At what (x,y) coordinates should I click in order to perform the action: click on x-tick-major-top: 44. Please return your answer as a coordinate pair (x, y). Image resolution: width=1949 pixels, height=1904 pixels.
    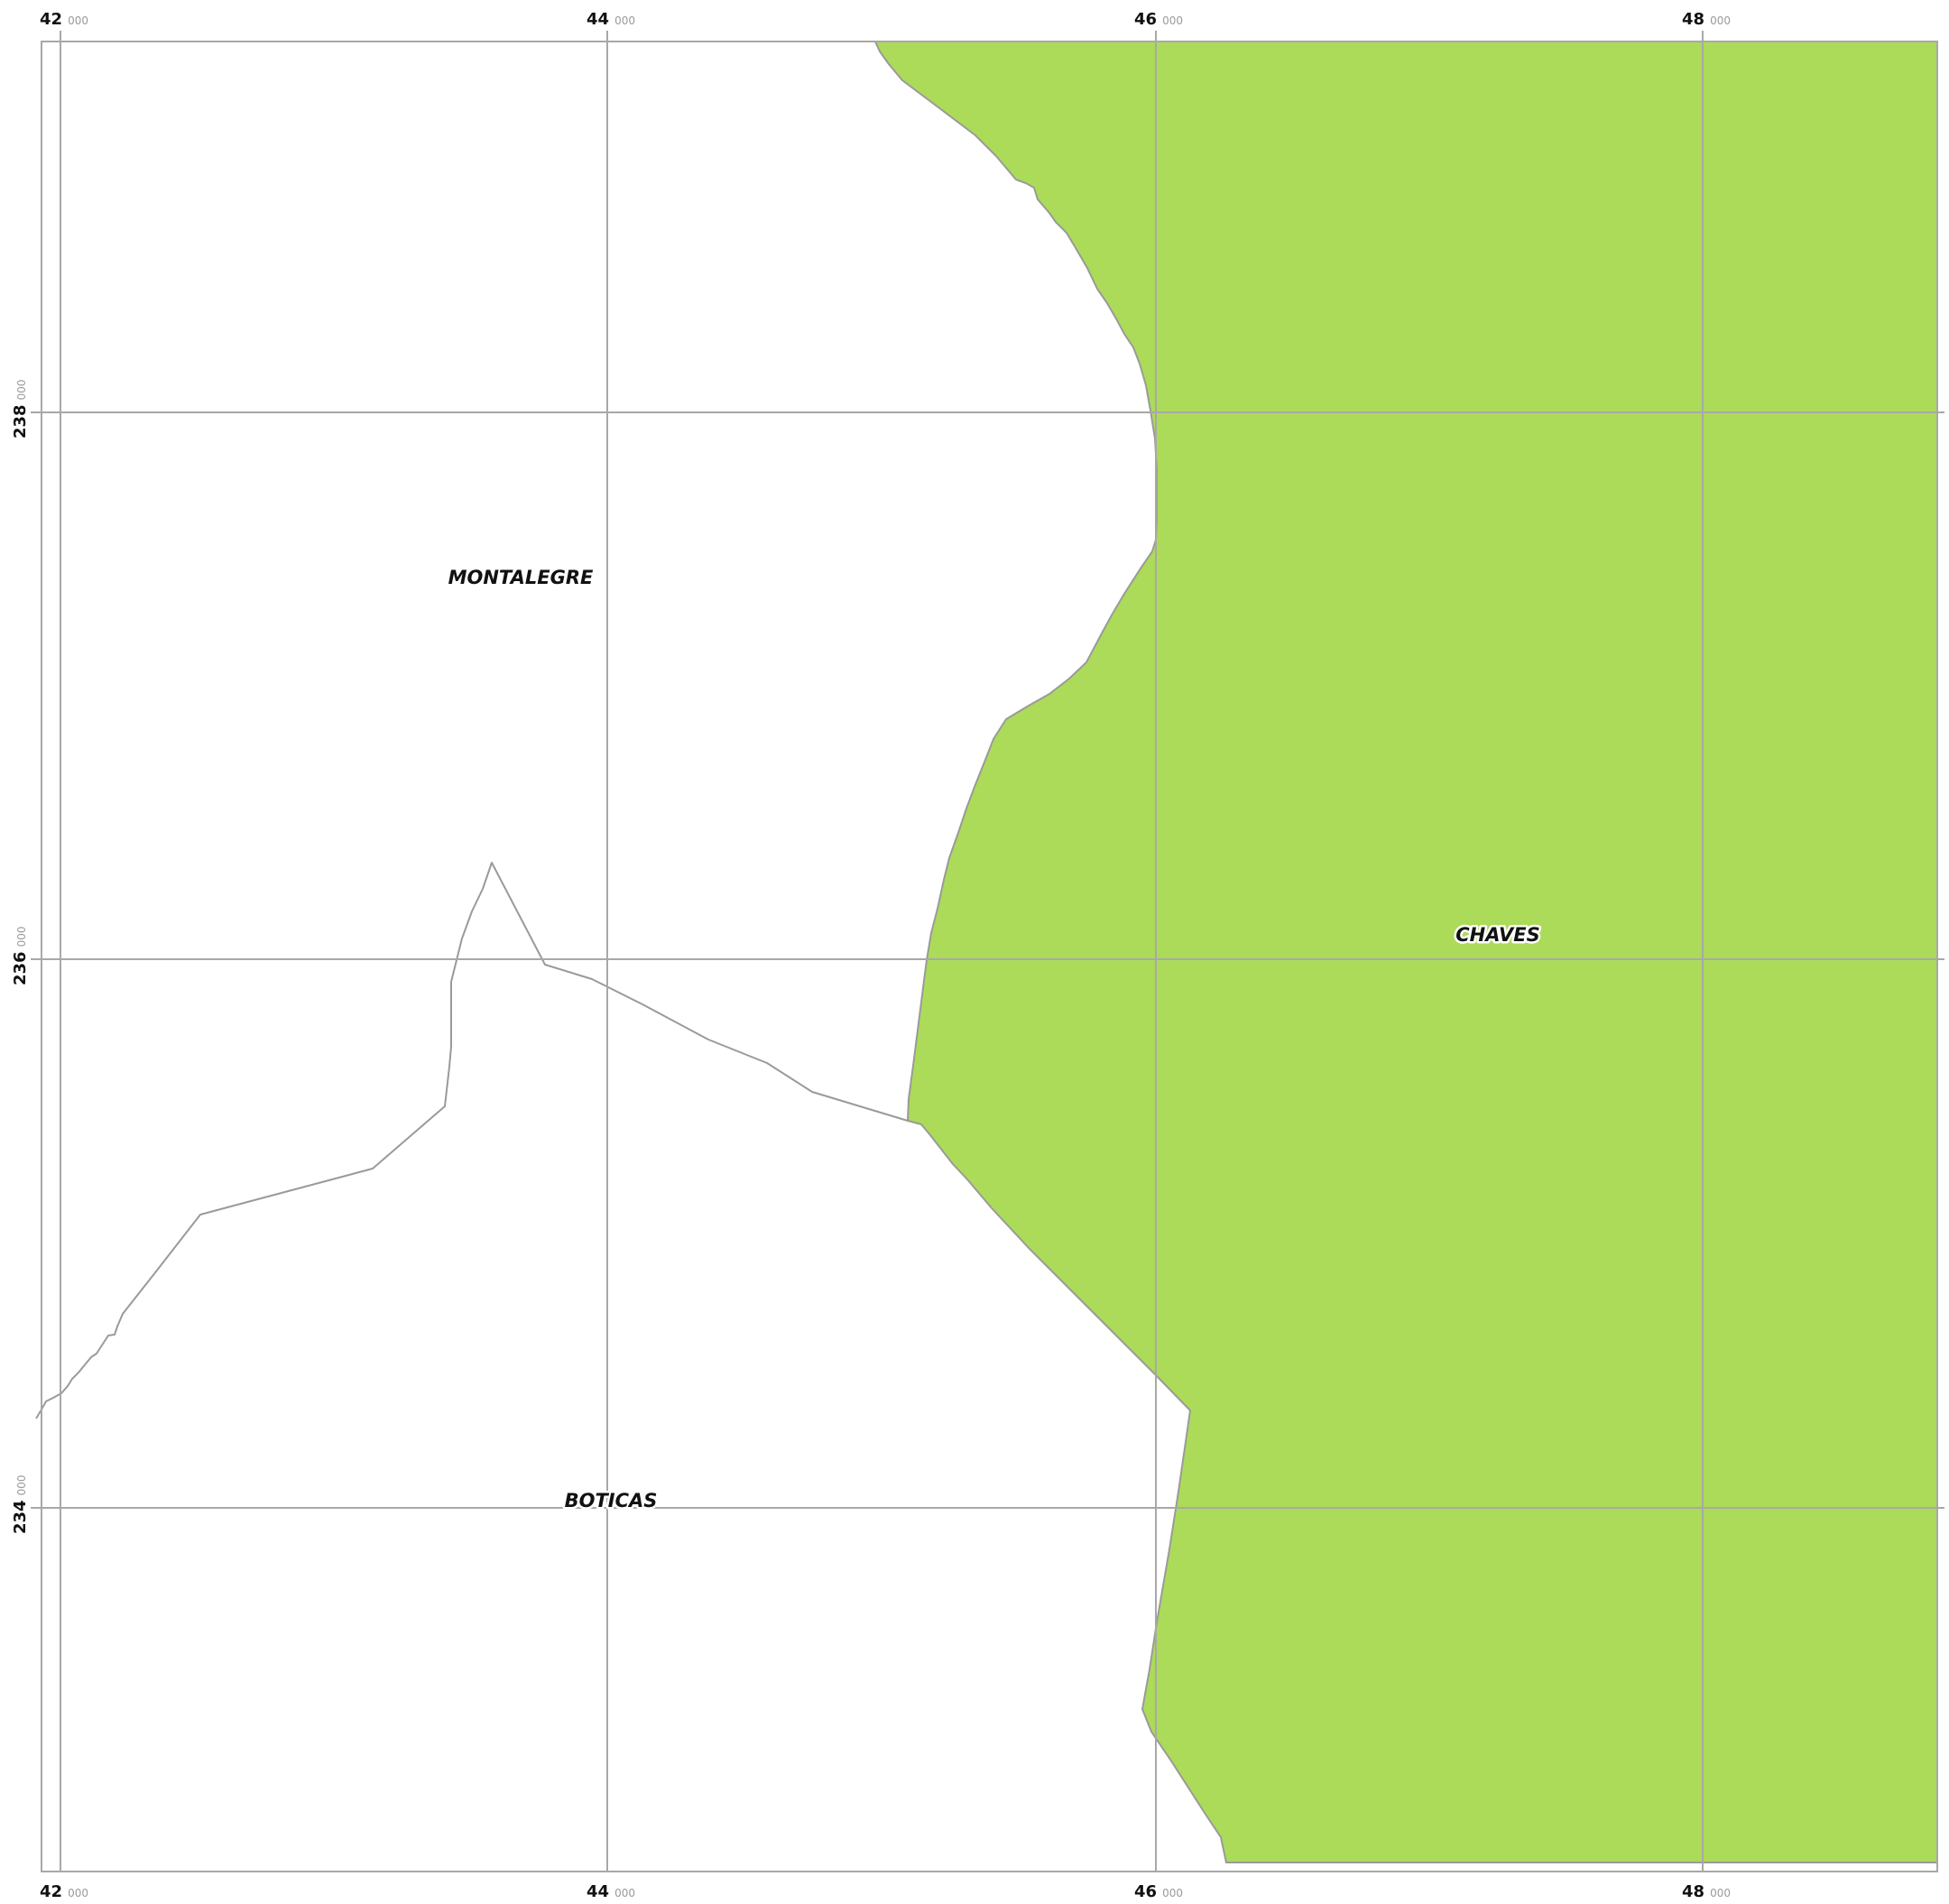
    Looking at the image, I should click on (598, 19).